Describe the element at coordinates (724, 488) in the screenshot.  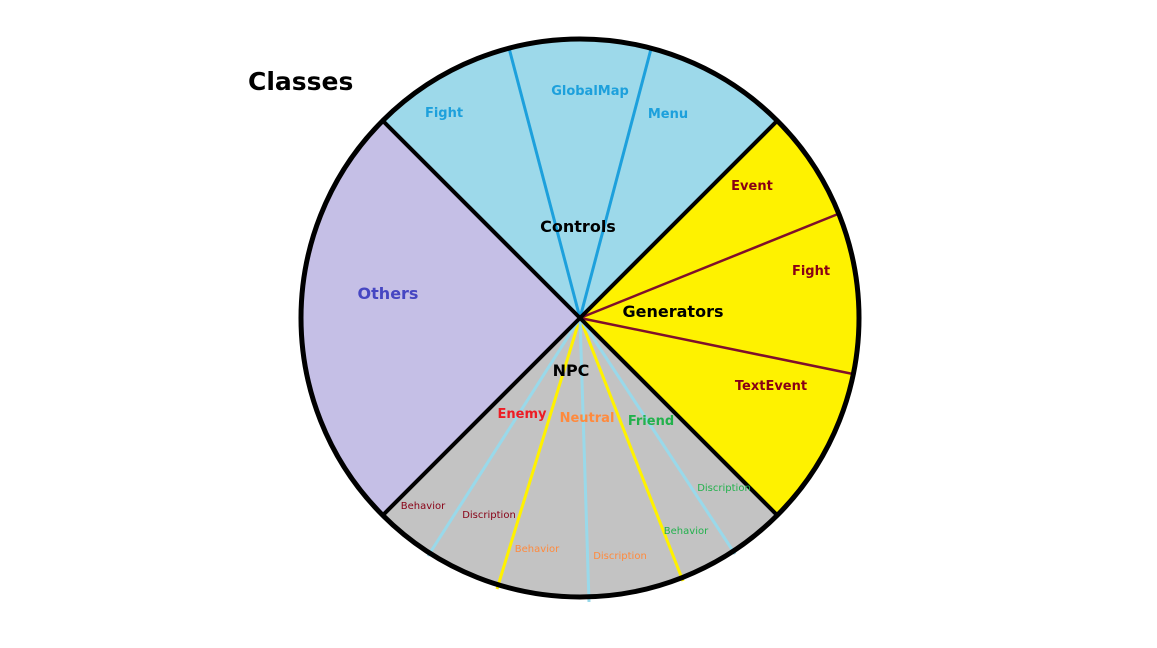
I see `friend-description-label: Discription` at that location.